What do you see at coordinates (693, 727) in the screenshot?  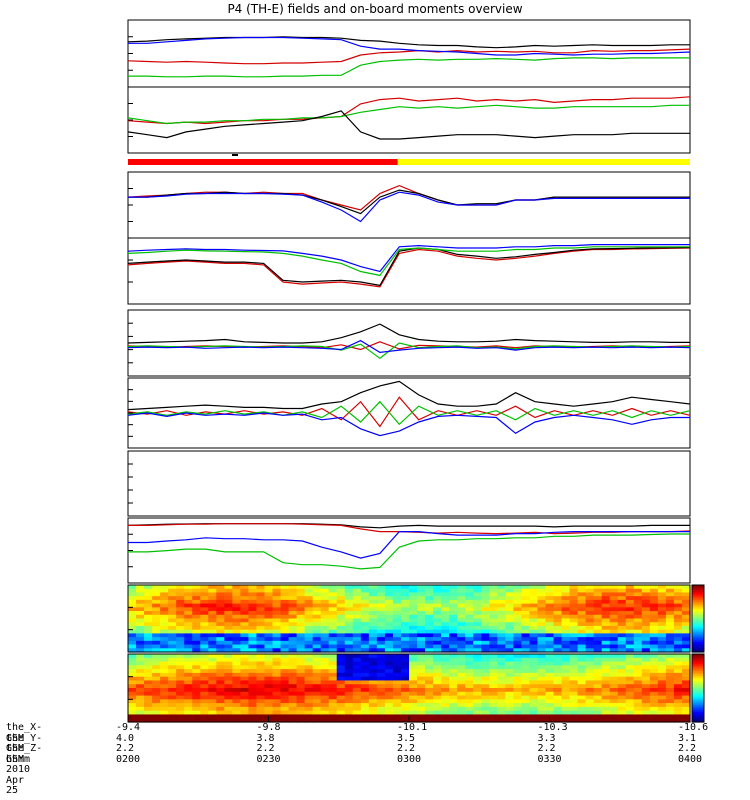 I see `footer-value: -10.6` at bounding box center [693, 727].